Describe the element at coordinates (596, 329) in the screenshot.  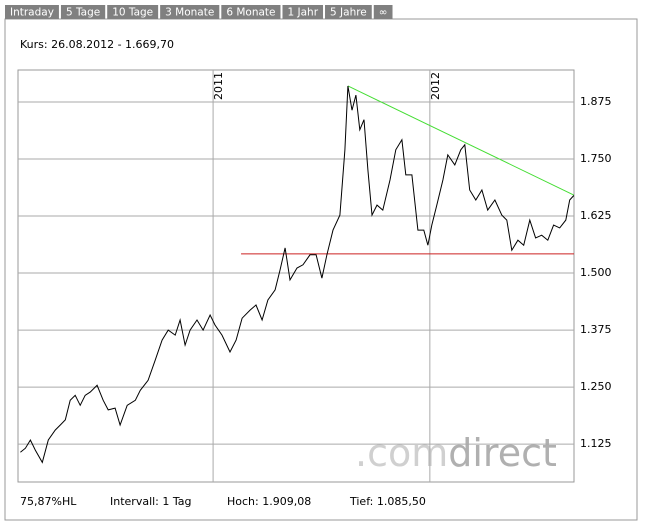
I see `y-tick-label: 1.375` at that location.